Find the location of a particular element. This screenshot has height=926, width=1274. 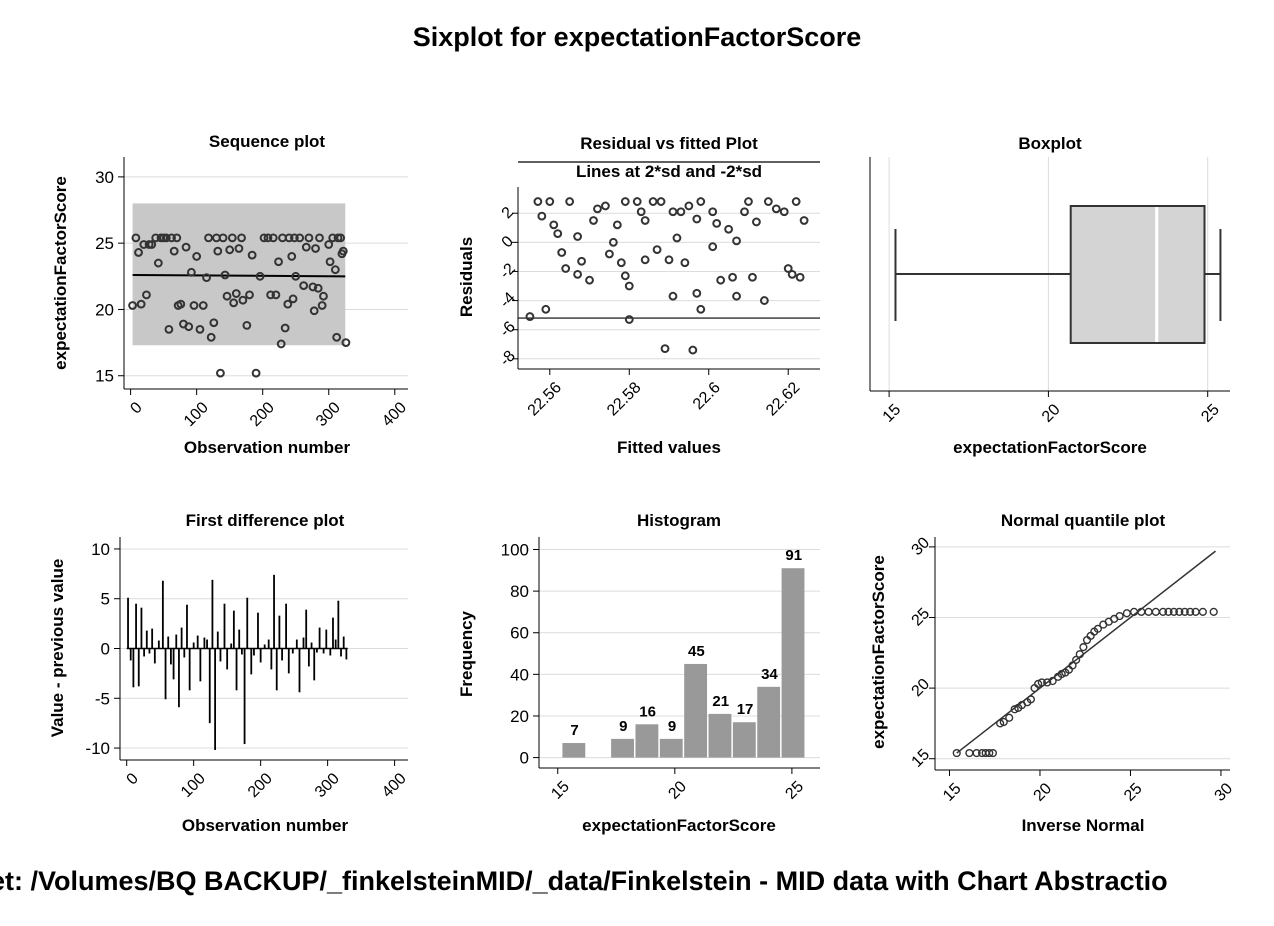

normal-quantile-ytick-label: 15 is located at coordinates (920, 758).